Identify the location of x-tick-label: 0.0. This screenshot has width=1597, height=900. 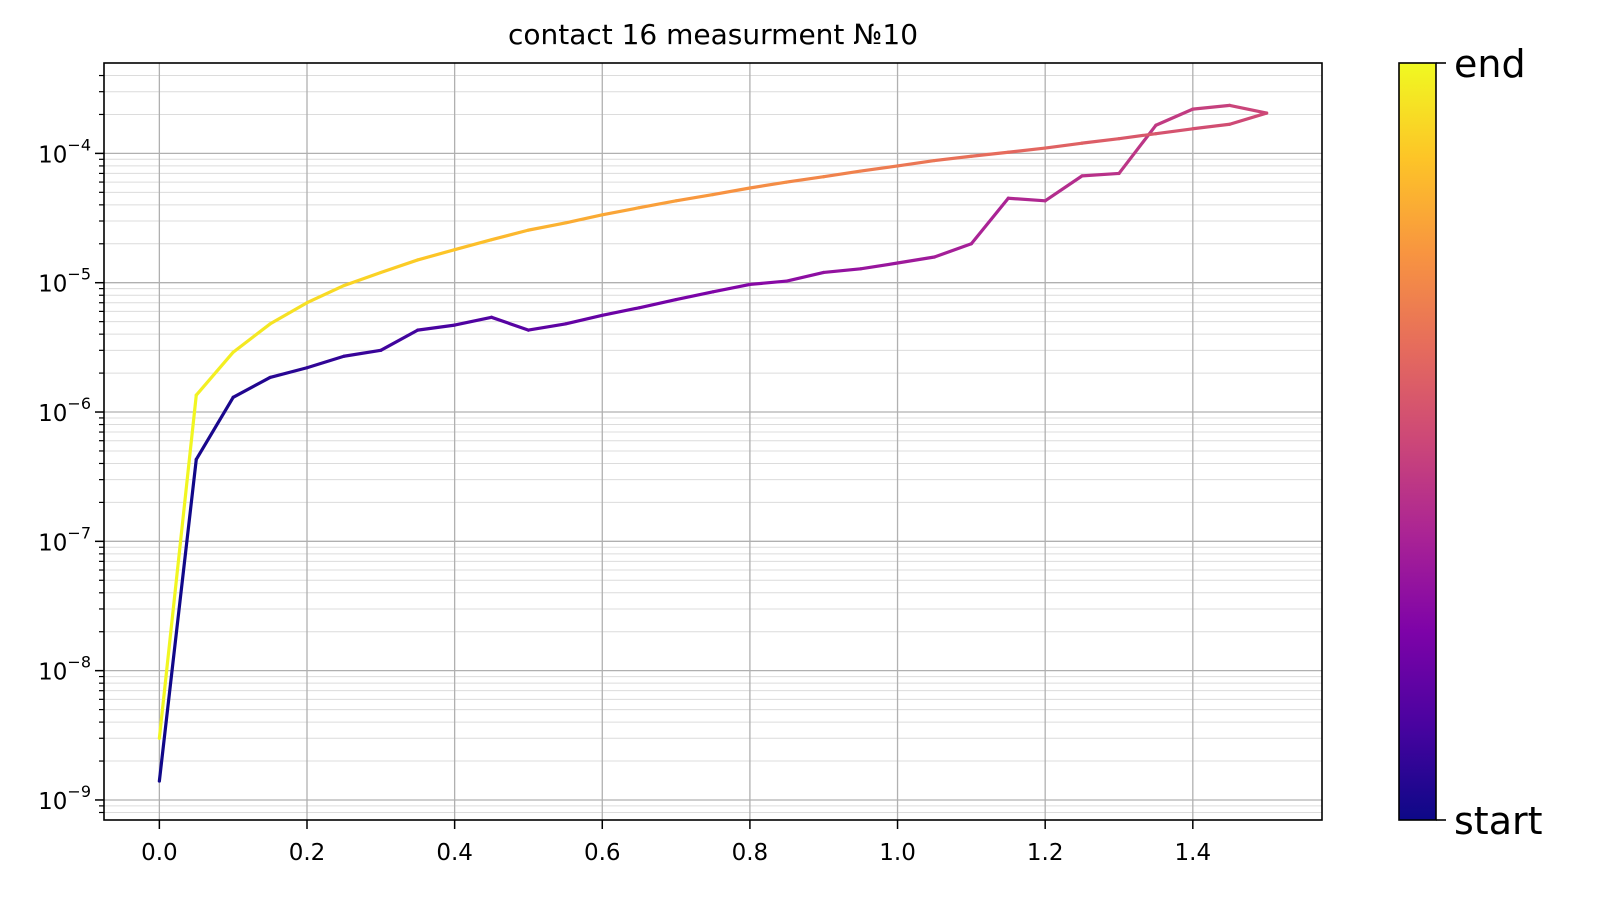
(159, 853).